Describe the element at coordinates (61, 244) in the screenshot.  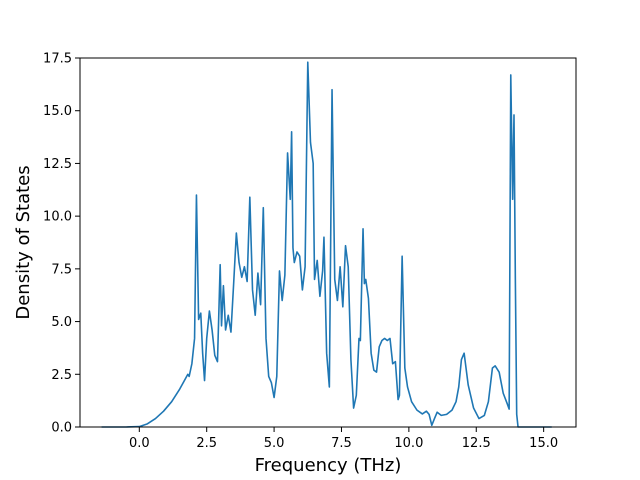
I see `y-axis-ticks: 0.0 2.5 5.0 7.5 10.0 12.5 15.0 17.5` at that location.